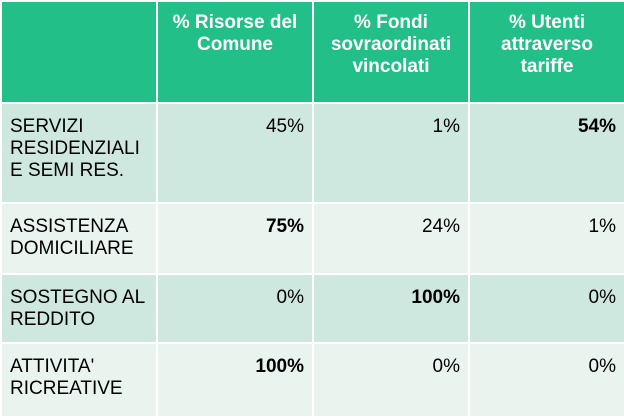  I want to click on cell-attivita-risorse: 100%, so click(235, 380).